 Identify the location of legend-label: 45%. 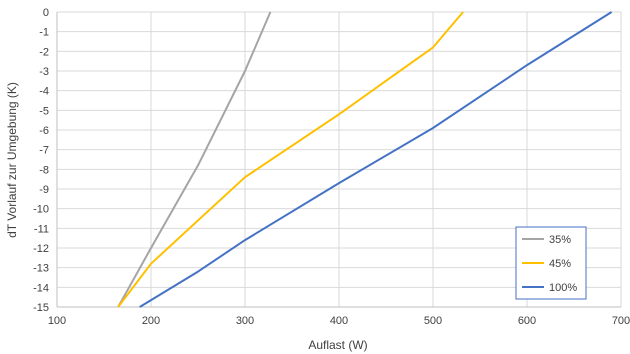
(560, 264).